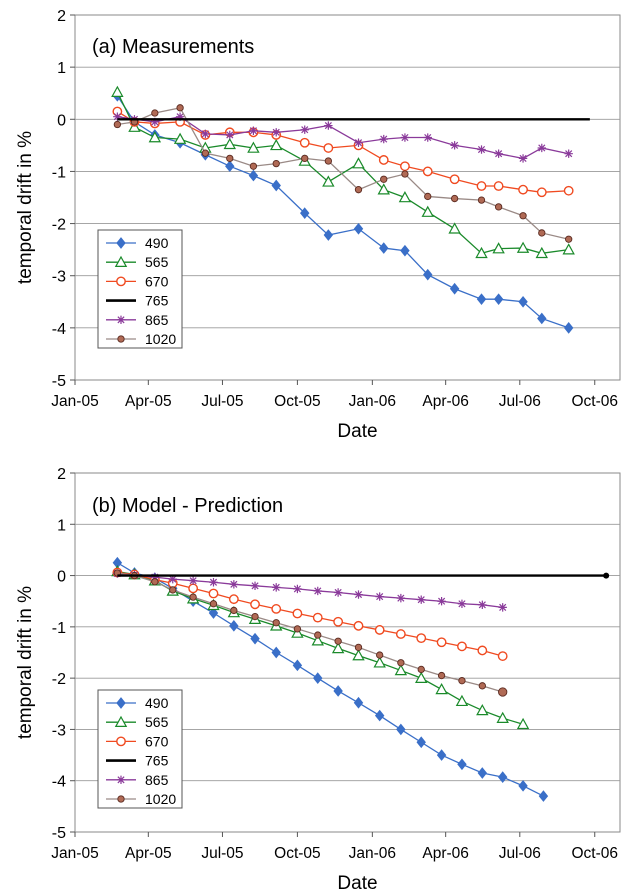 Image resolution: width=638 pixels, height=895 pixels. Describe the element at coordinates (141, 339) in the screenshot. I see `legend-item-1020: 1020` at that location.